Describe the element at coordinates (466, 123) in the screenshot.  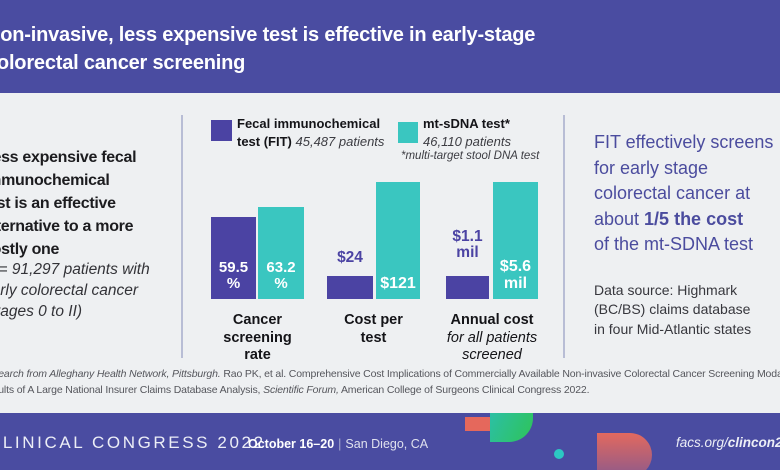
I see `mtsdna-legend-name: mt-sDNA test*` at that location.